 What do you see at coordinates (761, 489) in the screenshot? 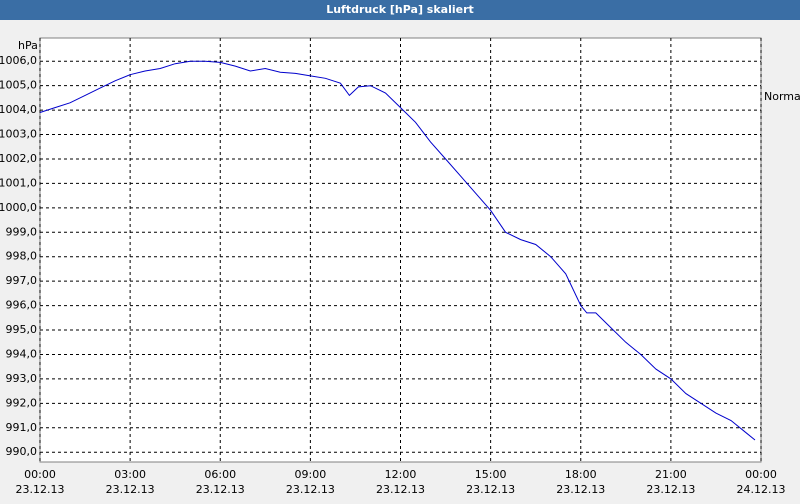
I see `x-tick-date: 24.12.13` at bounding box center [761, 489].